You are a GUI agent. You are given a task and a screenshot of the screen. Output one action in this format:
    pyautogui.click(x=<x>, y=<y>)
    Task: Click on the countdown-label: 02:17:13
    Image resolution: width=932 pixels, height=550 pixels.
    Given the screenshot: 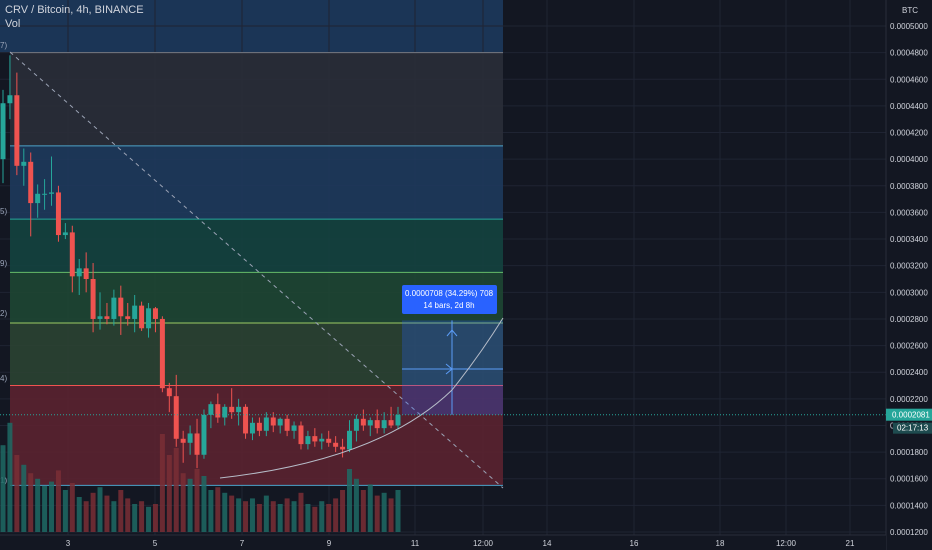 What is the action you would take?
    pyautogui.click(x=913, y=428)
    